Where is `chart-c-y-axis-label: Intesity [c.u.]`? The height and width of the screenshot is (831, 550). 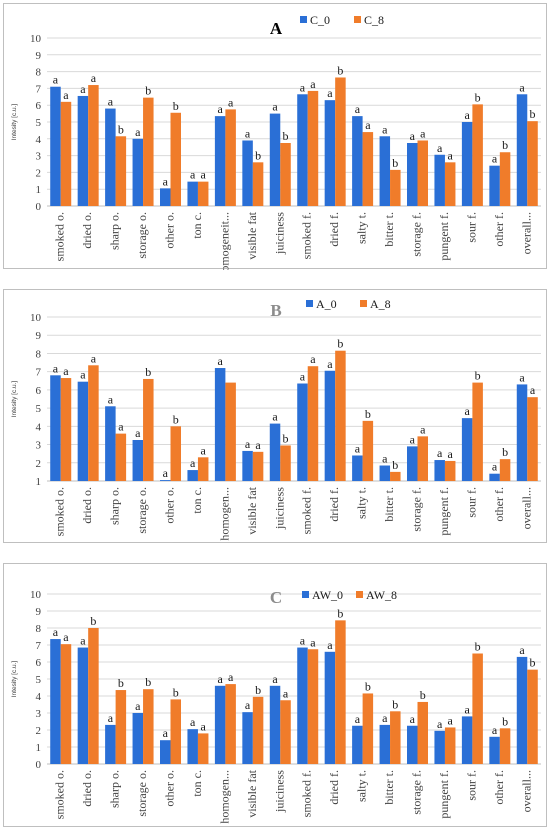 chart-c-y-axis-label: Intesity [c.u.] is located at coordinates (14, 679).